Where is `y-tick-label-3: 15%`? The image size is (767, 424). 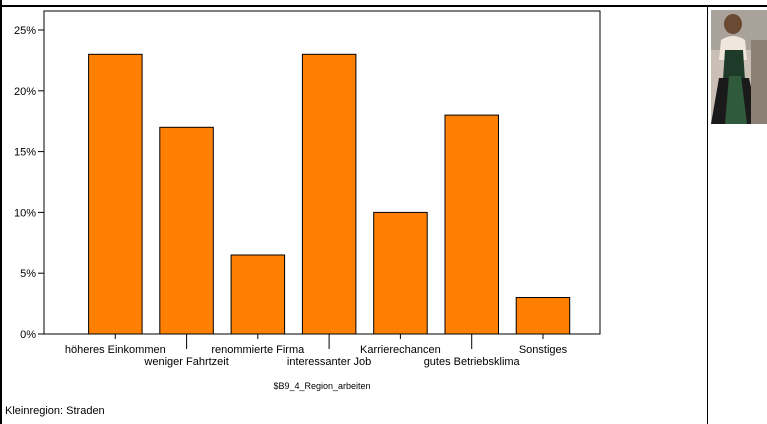
y-tick-label-3: 15% is located at coordinates (25, 153).